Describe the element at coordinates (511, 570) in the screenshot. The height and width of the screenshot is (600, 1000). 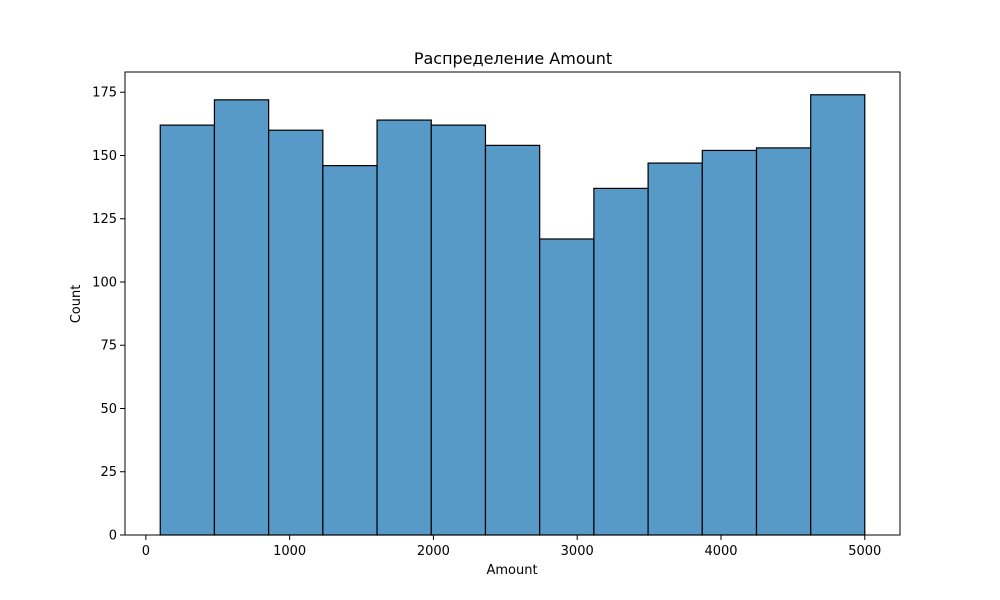
I see `x-axis-title: Amount` at that location.